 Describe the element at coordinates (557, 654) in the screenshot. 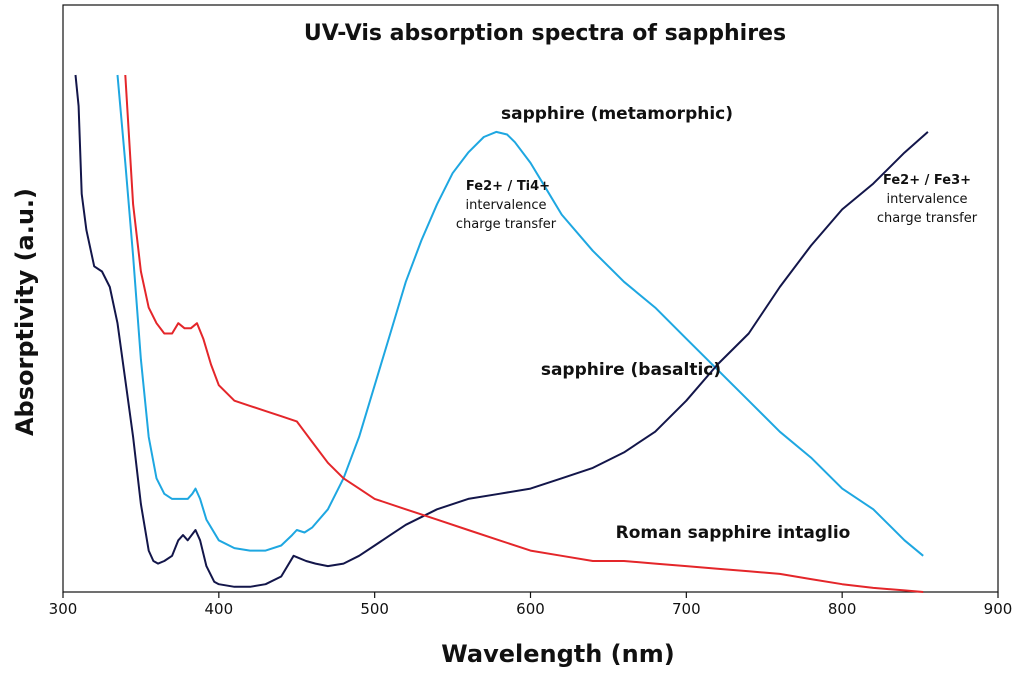

I see `x-axis-title: Wavelength (nm)` at that location.